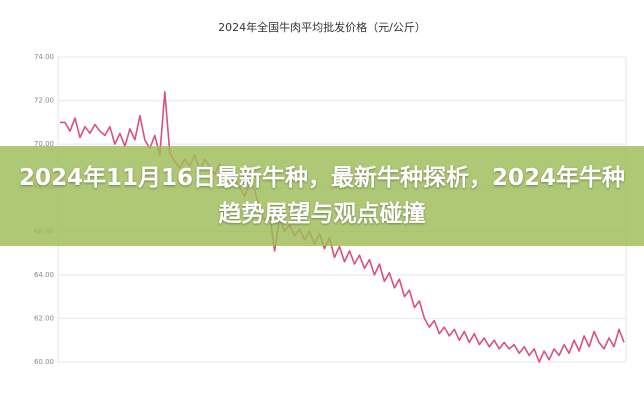 Image resolution: width=644 pixels, height=400 pixels. I want to click on y-tick-label: 72.00, so click(44, 101).